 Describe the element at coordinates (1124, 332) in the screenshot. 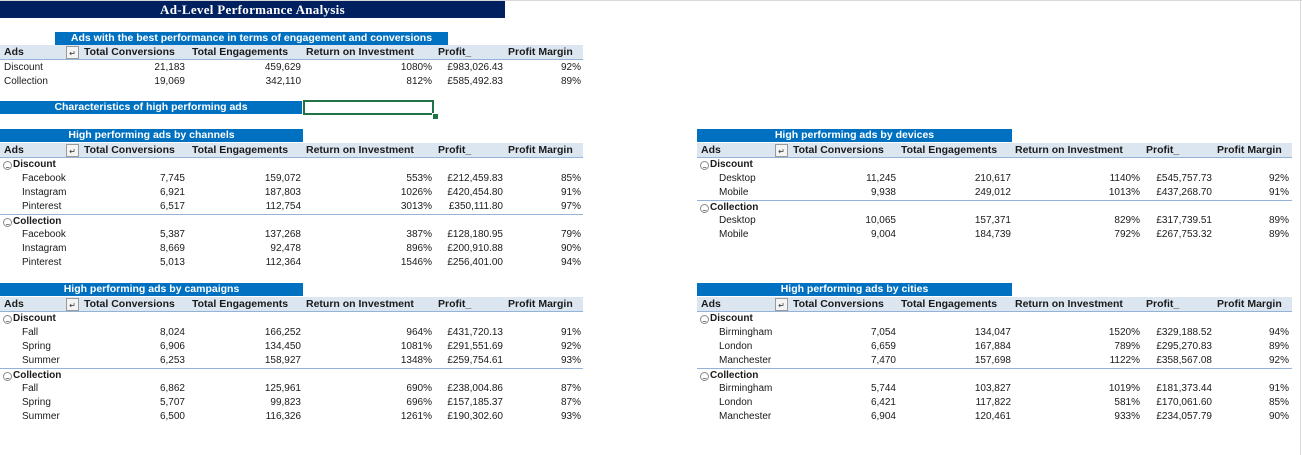

I see `cell-roi: 1520%` at that location.